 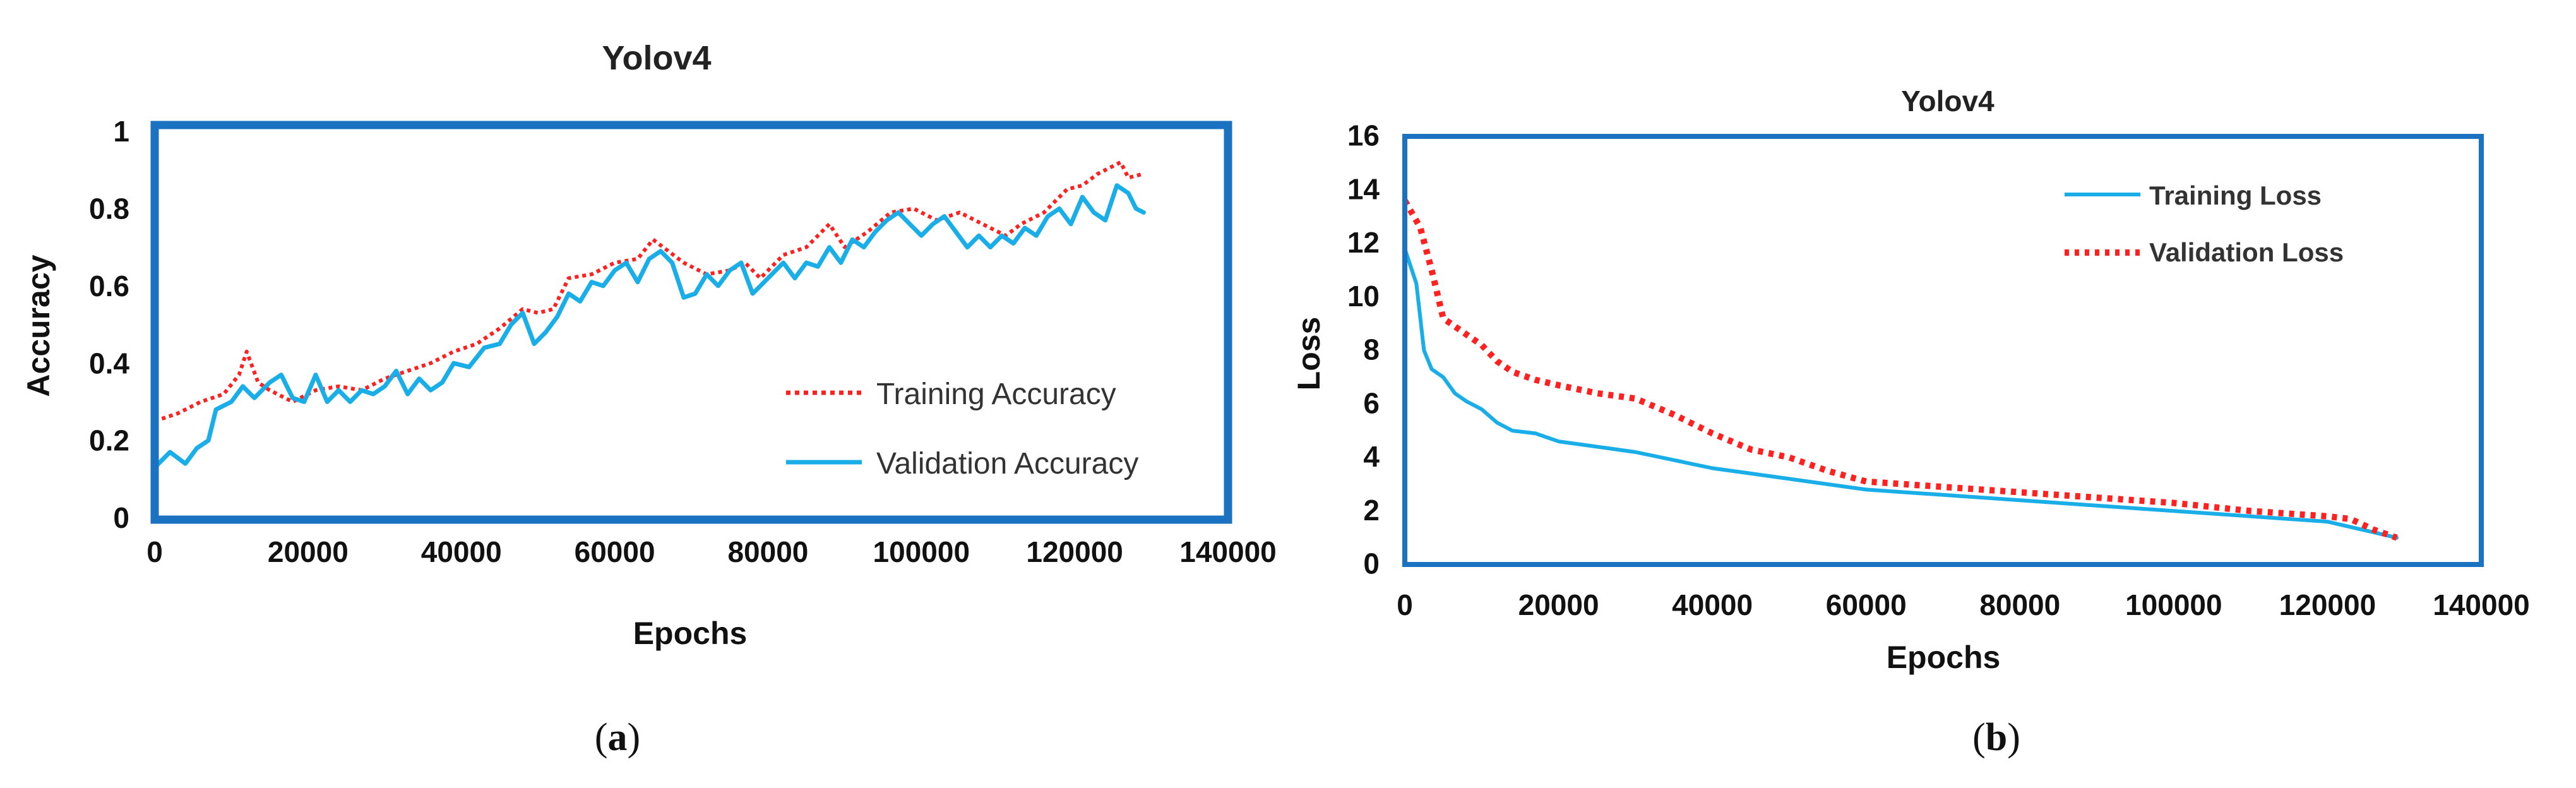 I want to click on panel-b-y-tick-label: 8, so click(x=1371, y=349).